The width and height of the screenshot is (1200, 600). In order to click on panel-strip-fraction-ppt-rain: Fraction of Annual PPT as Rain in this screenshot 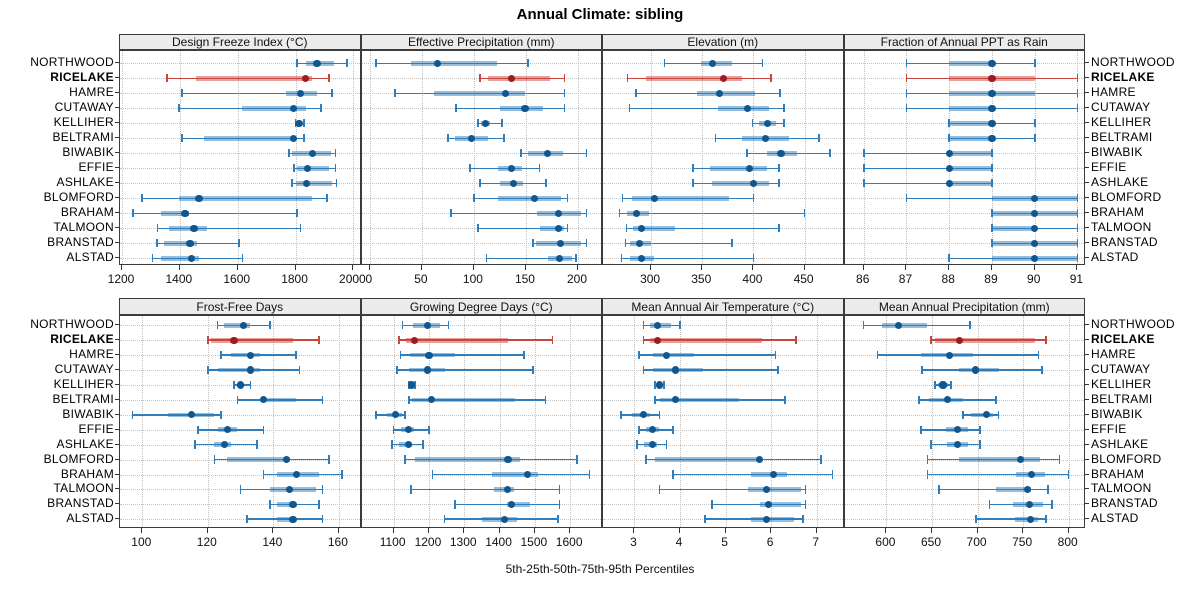, I will do `click(964, 42)`.